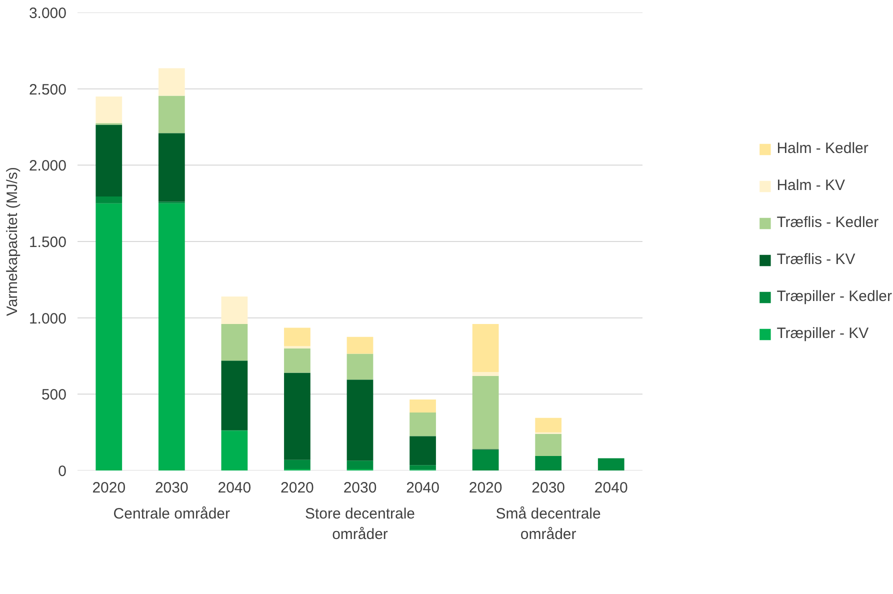 The height and width of the screenshot is (594, 893). Describe the element at coordinates (811, 185) in the screenshot. I see `legend-label: Halm - KV` at that location.